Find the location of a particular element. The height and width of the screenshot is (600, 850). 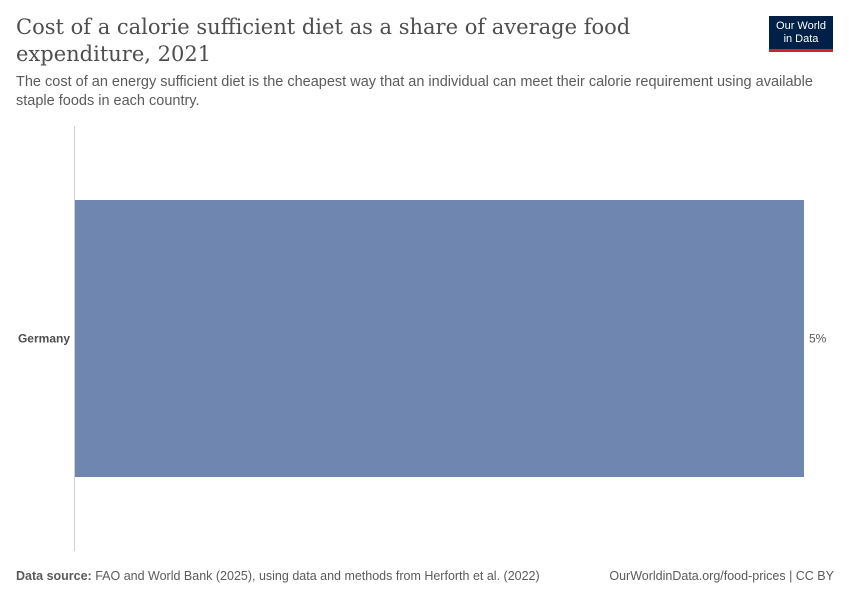

category-label: Germany is located at coordinates (44, 339).